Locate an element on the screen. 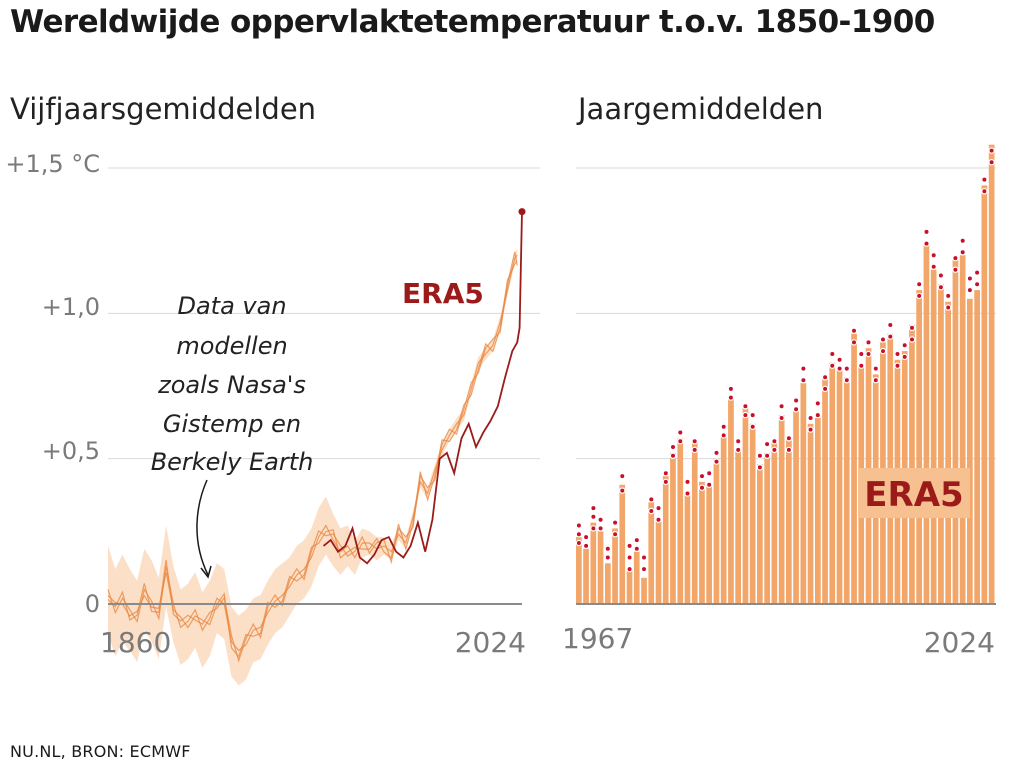 The height and width of the screenshot is (768, 1024). era5-bar-label: ERA5 is located at coordinates (913, 495).